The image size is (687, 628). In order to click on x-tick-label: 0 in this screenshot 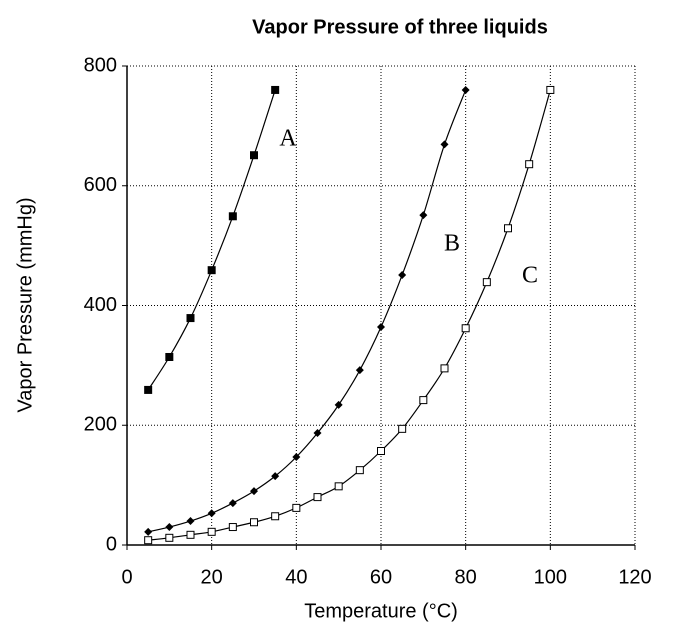, I will do `click(126, 577)`.